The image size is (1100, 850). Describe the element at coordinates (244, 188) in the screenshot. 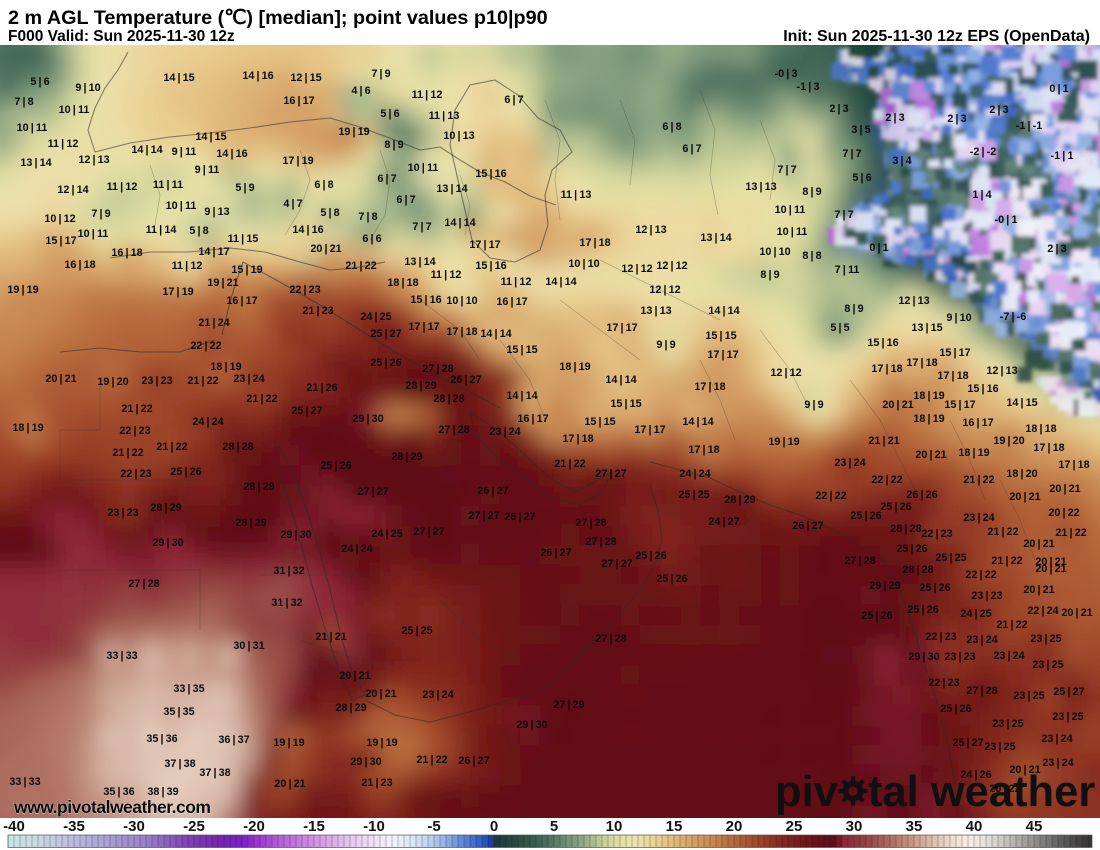

I see `svg-text: 5 | 9` at that location.